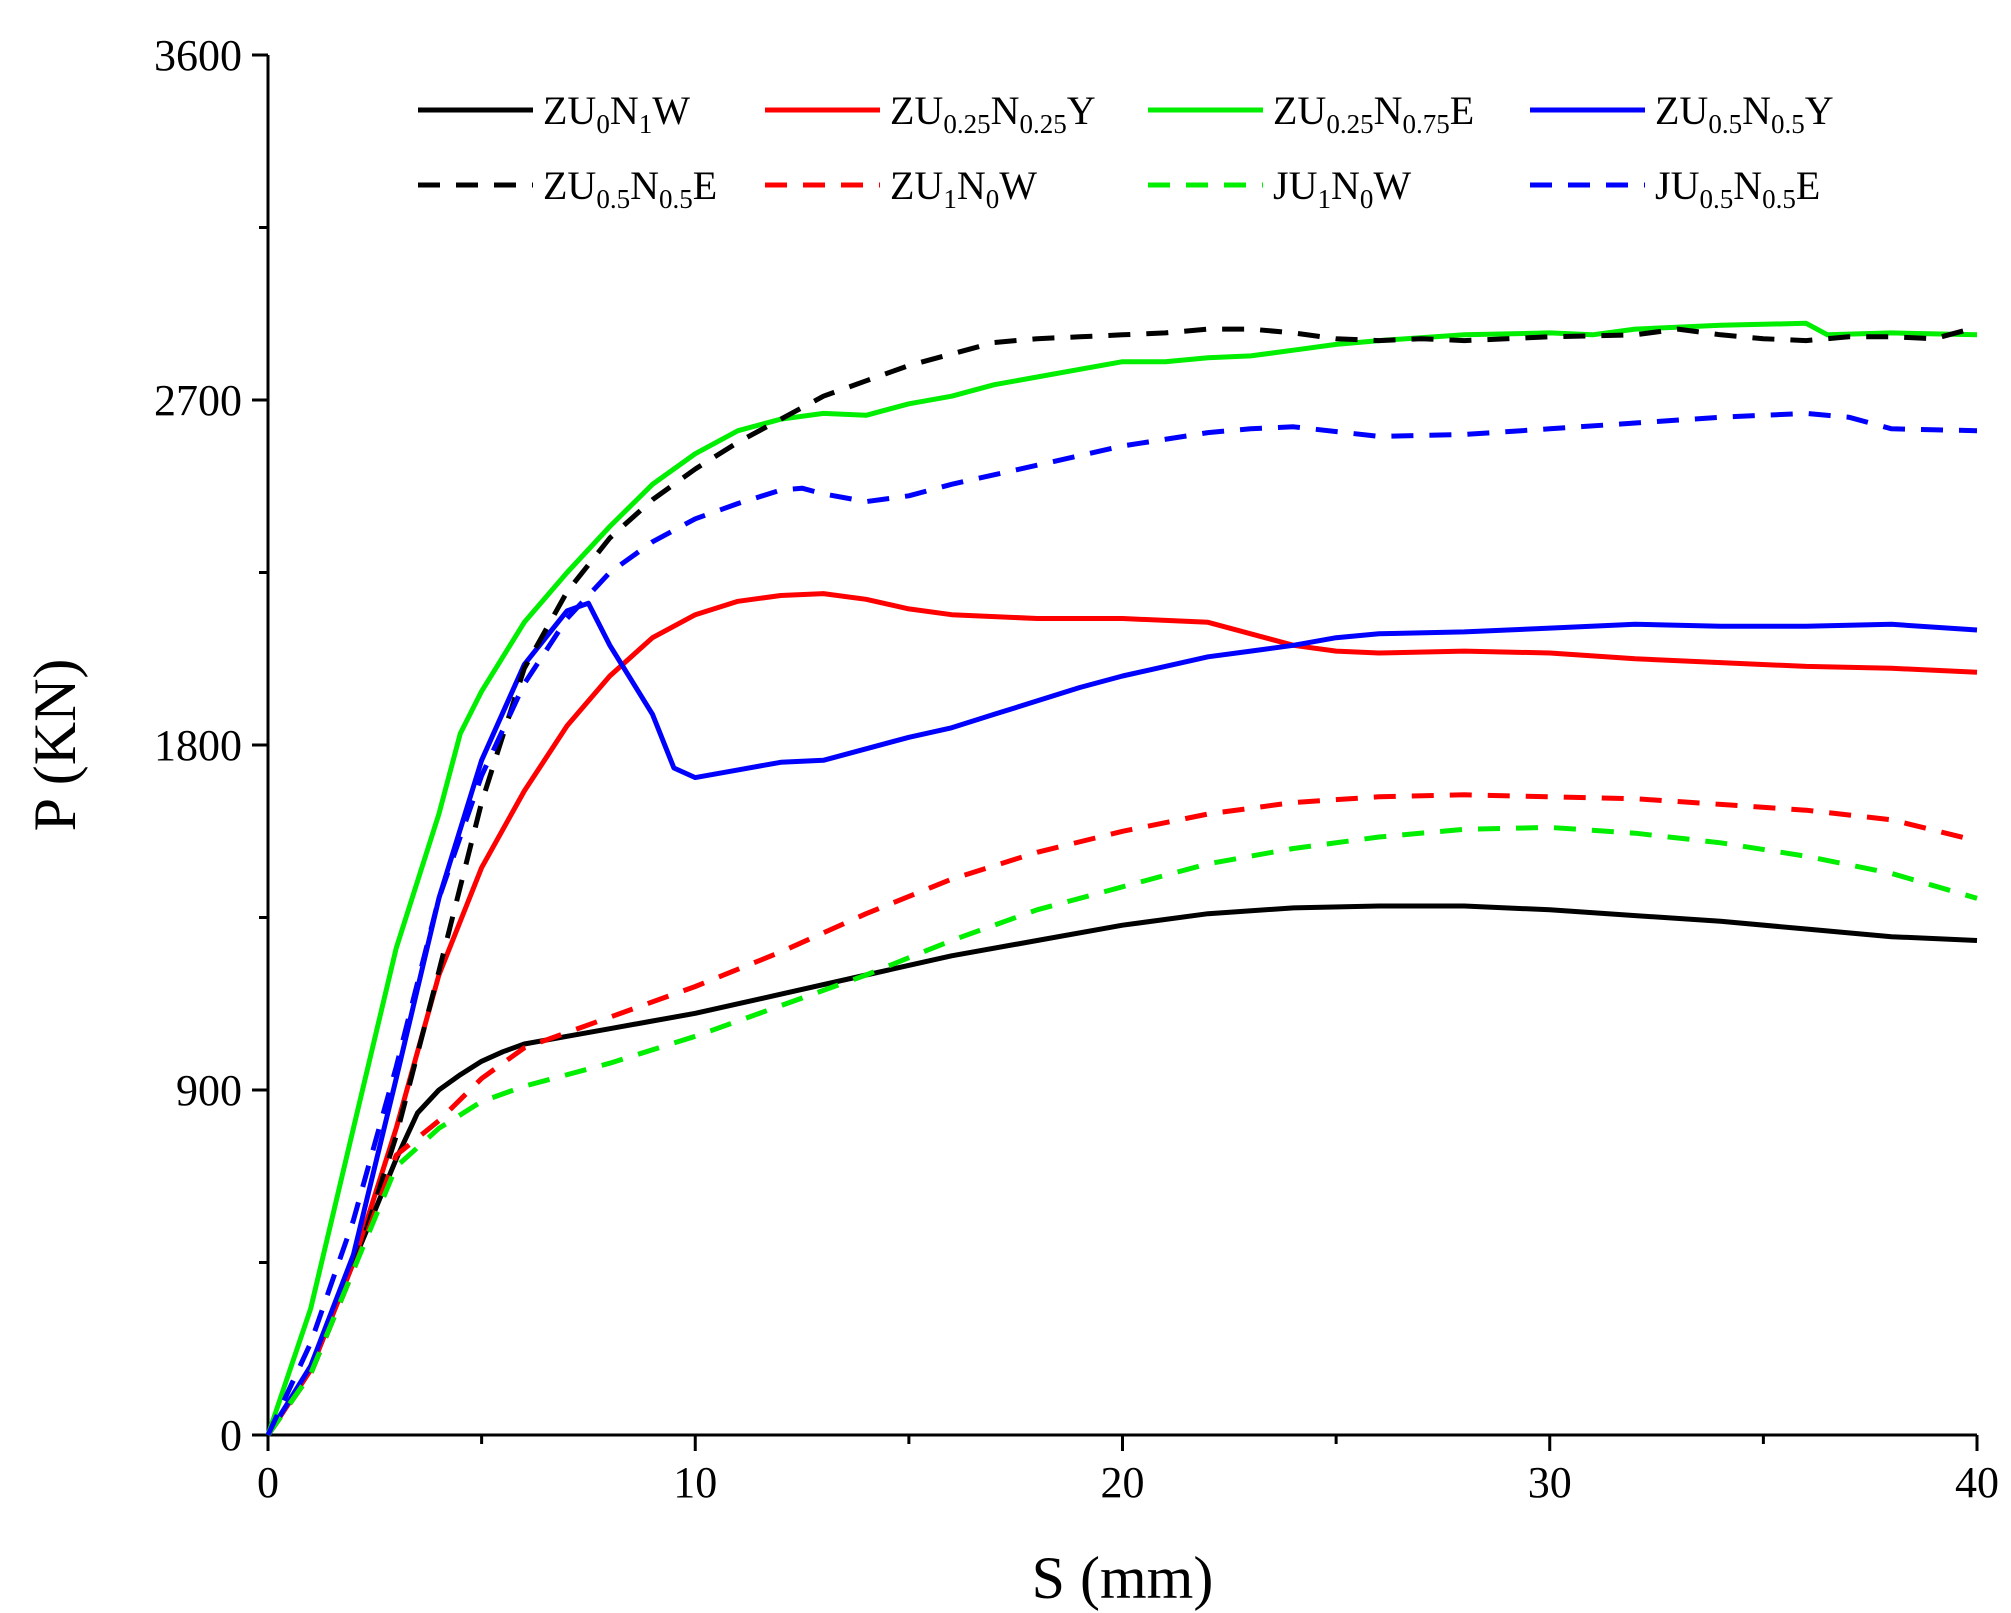 The width and height of the screenshot is (2011, 1613). Describe the element at coordinates (268, 1482) in the screenshot. I see `x-tick-label: 0` at that location.